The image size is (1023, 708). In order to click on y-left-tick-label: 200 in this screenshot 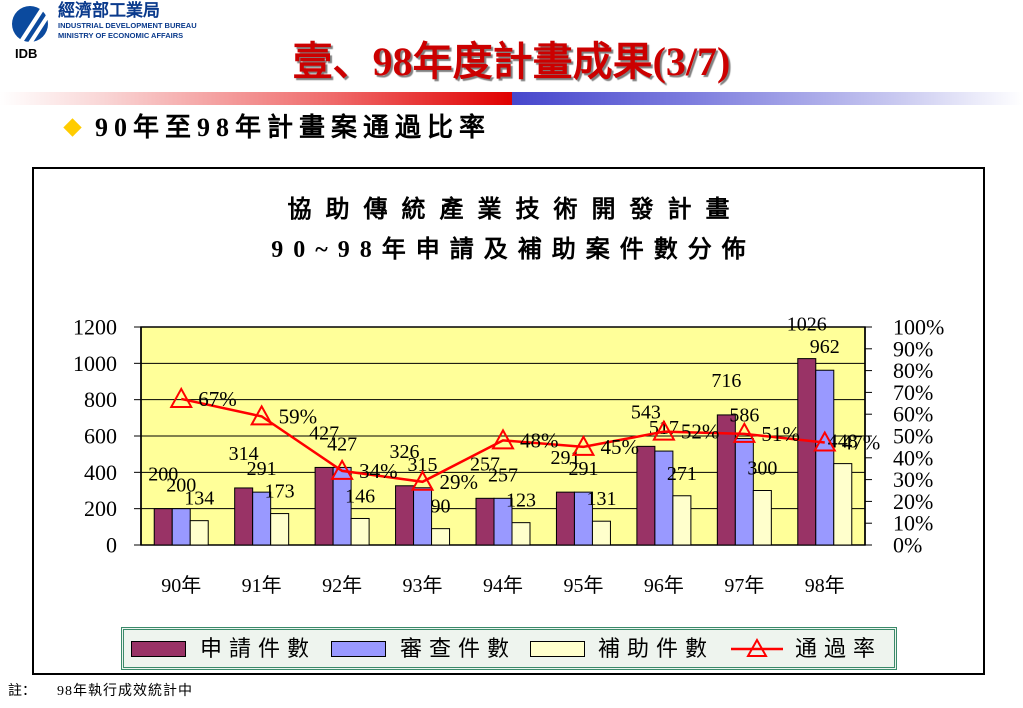, I will do `click(100, 508)`.